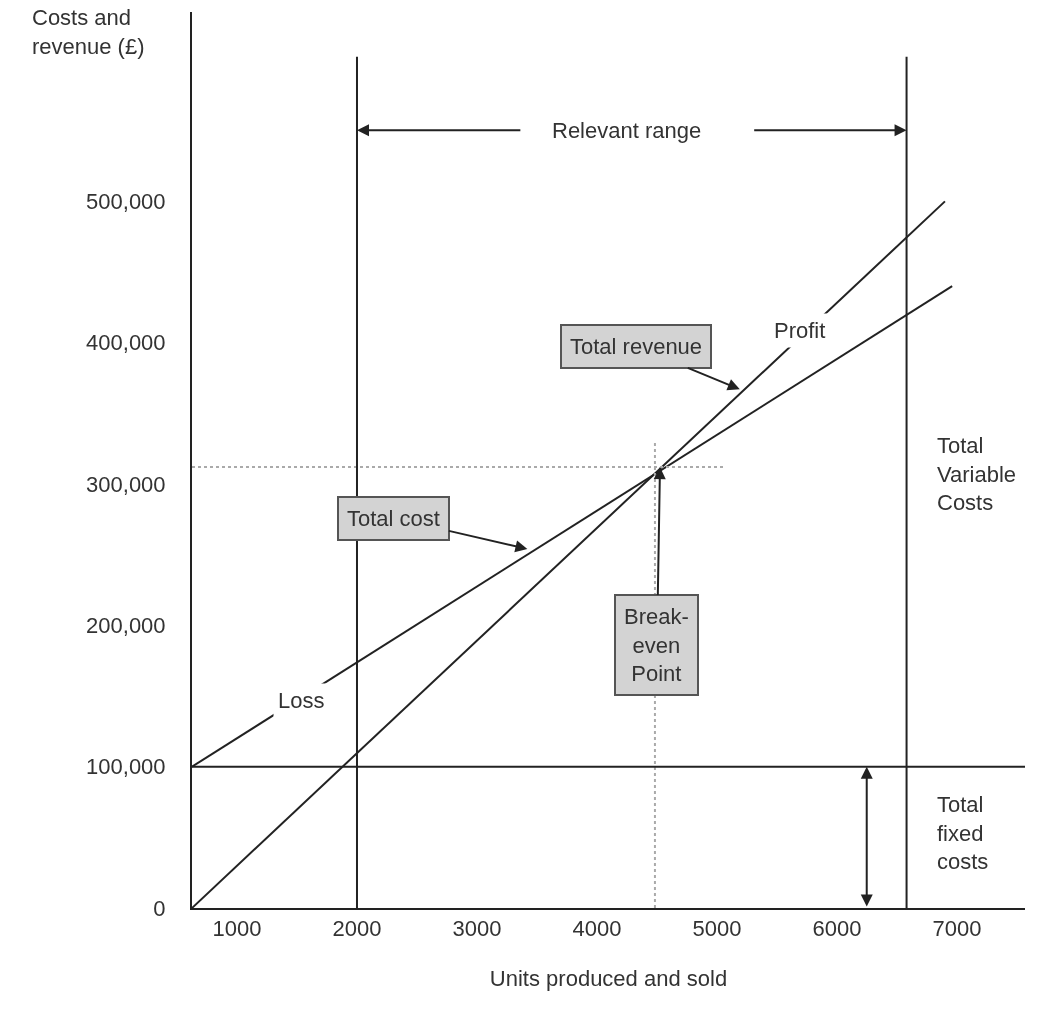 This screenshot has width=1050, height=1017. I want to click on y-tick-label: 300,000, so click(126, 484).